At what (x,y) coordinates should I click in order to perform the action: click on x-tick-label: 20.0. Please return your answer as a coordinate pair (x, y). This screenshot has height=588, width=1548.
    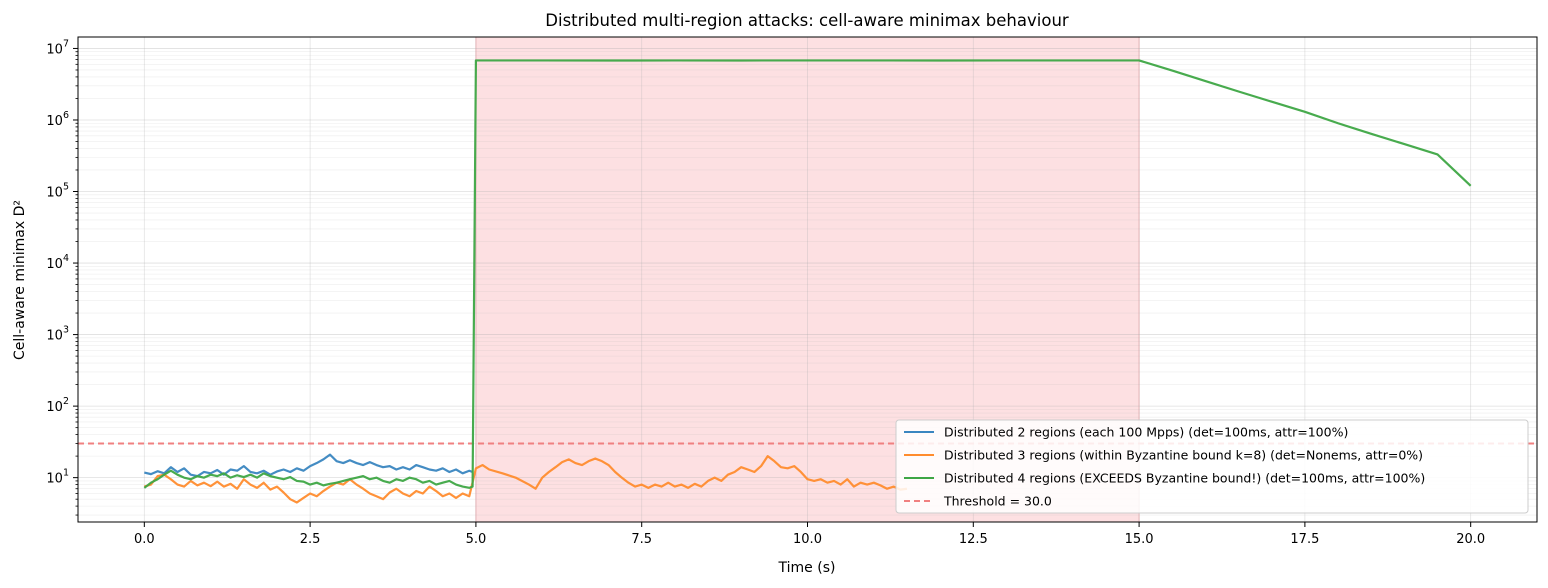
    Looking at the image, I should click on (1470, 539).